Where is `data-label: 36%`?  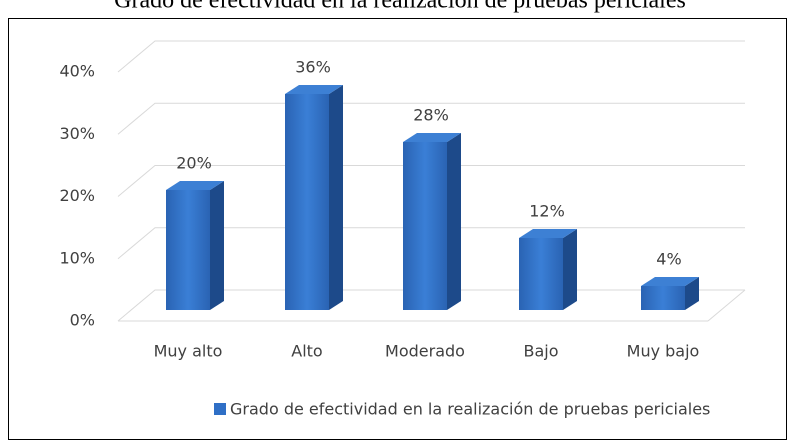
data-label: 36% is located at coordinates (313, 67).